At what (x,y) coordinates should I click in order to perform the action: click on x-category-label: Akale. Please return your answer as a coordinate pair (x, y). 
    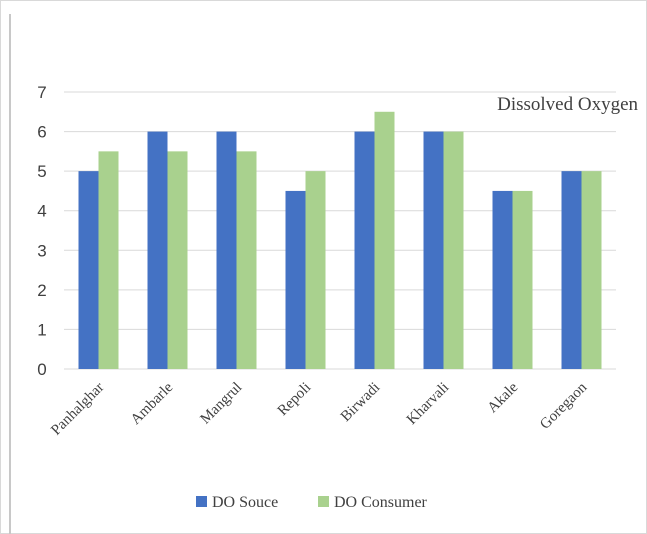
    Looking at the image, I should click on (503, 397).